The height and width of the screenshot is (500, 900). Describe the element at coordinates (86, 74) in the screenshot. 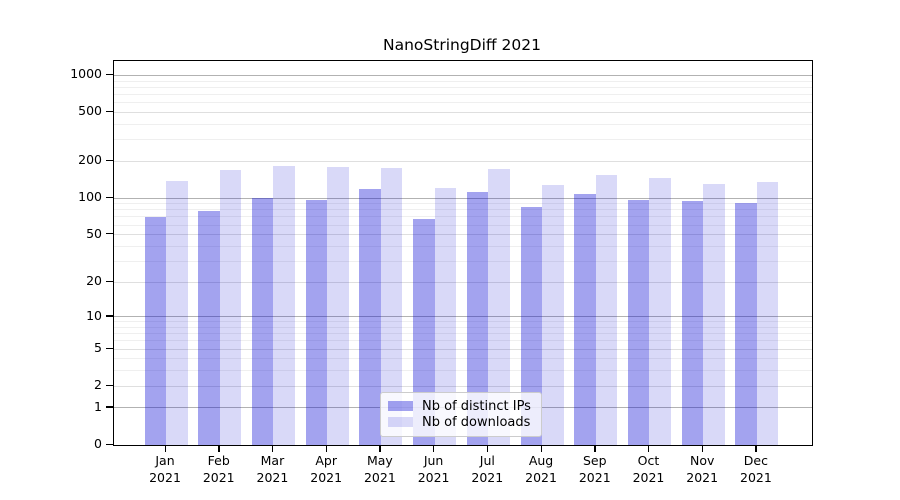

I see `y-tick-label-1000: 1000` at that location.